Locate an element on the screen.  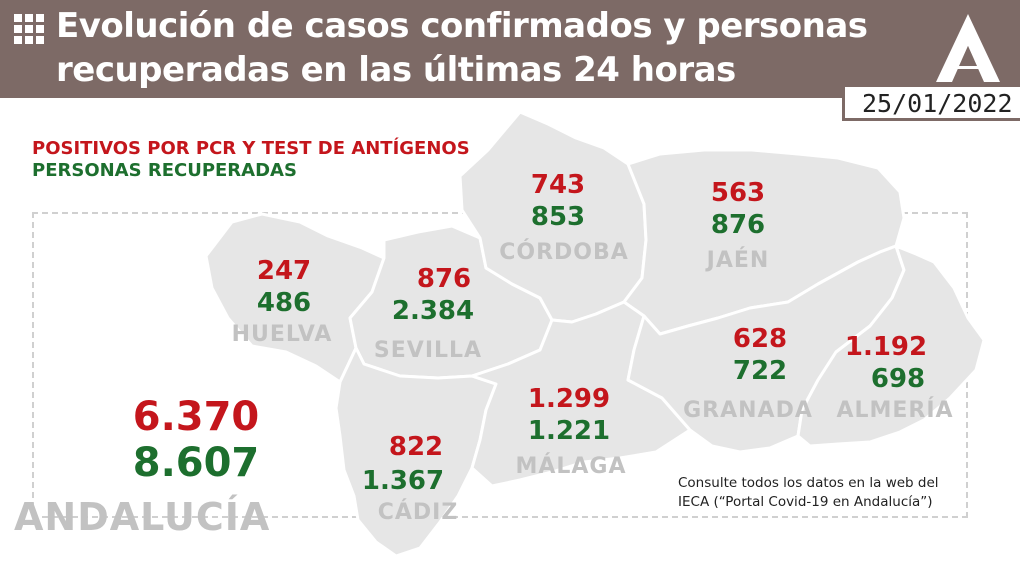
cadiz-positives: 822 is located at coordinates (416, 447).